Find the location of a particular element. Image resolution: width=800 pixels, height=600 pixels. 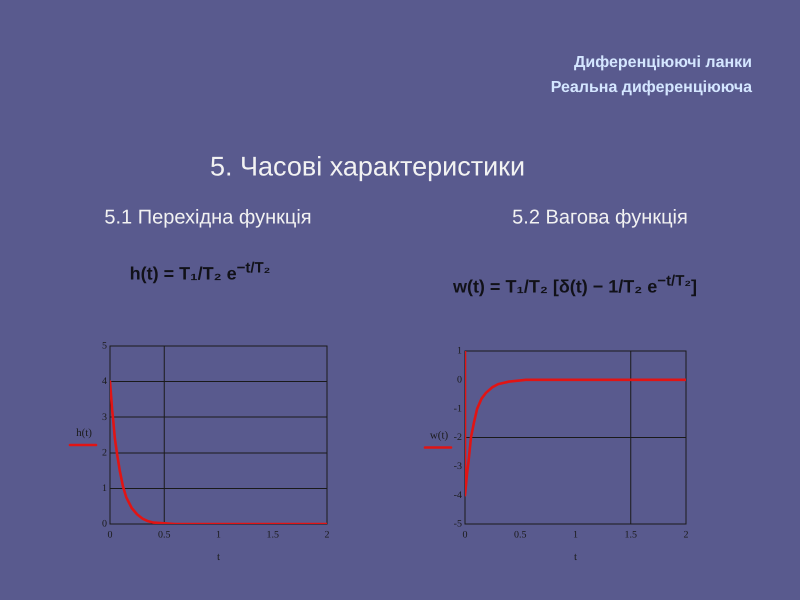

y-tick-label: -5 is located at coordinates (458, 524).